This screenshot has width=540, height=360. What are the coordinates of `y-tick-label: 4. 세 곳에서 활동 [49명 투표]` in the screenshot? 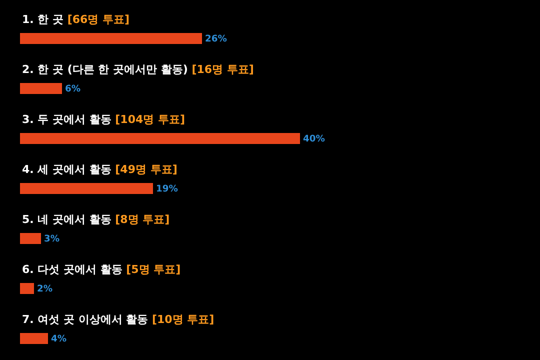 It's located at (100, 169).